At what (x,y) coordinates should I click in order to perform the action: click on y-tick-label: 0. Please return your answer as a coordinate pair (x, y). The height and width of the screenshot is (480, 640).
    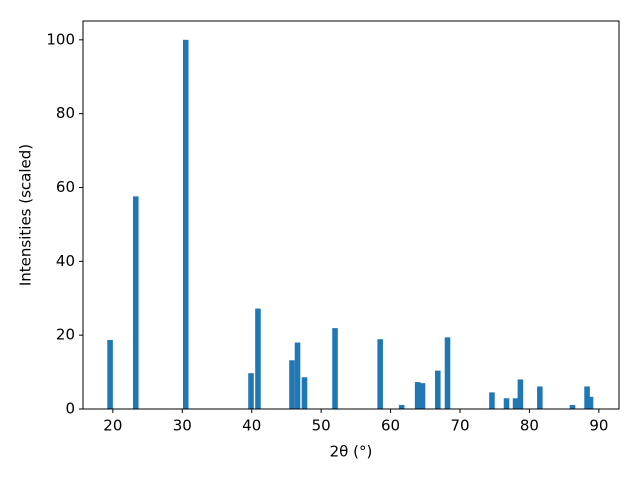
    Looking at the image, I should click on (70, 409).